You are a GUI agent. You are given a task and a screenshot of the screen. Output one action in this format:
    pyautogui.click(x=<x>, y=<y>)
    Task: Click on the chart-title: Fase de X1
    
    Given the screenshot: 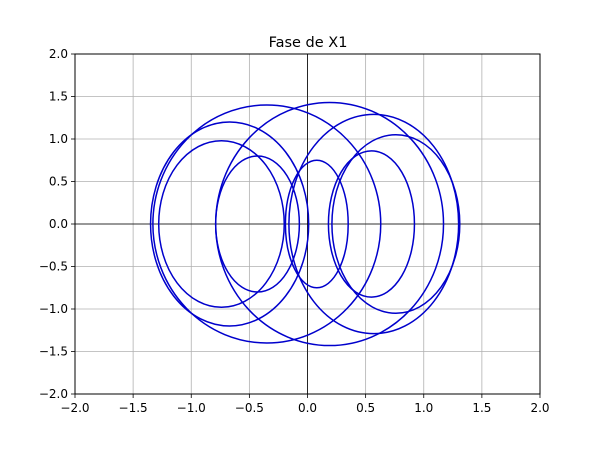 What is the action you would take?
    pyautogui.click(x=308, y=43)
    